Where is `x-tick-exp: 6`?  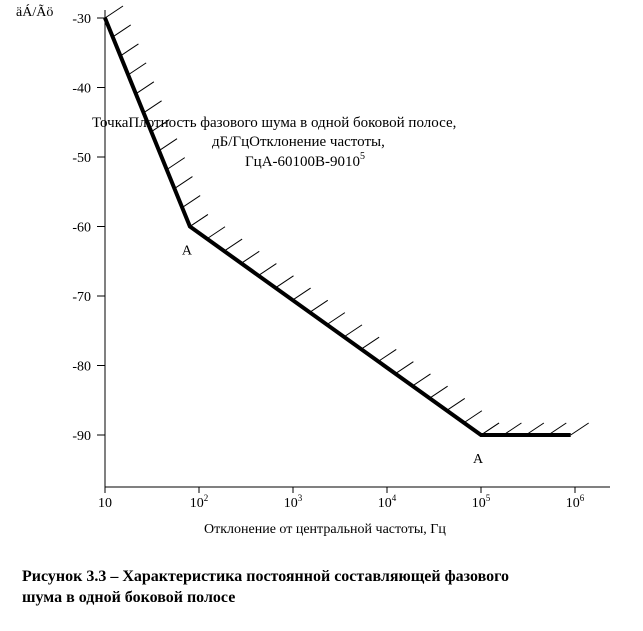 x-tick-exp: 6 is located at coordinates (582, 498).